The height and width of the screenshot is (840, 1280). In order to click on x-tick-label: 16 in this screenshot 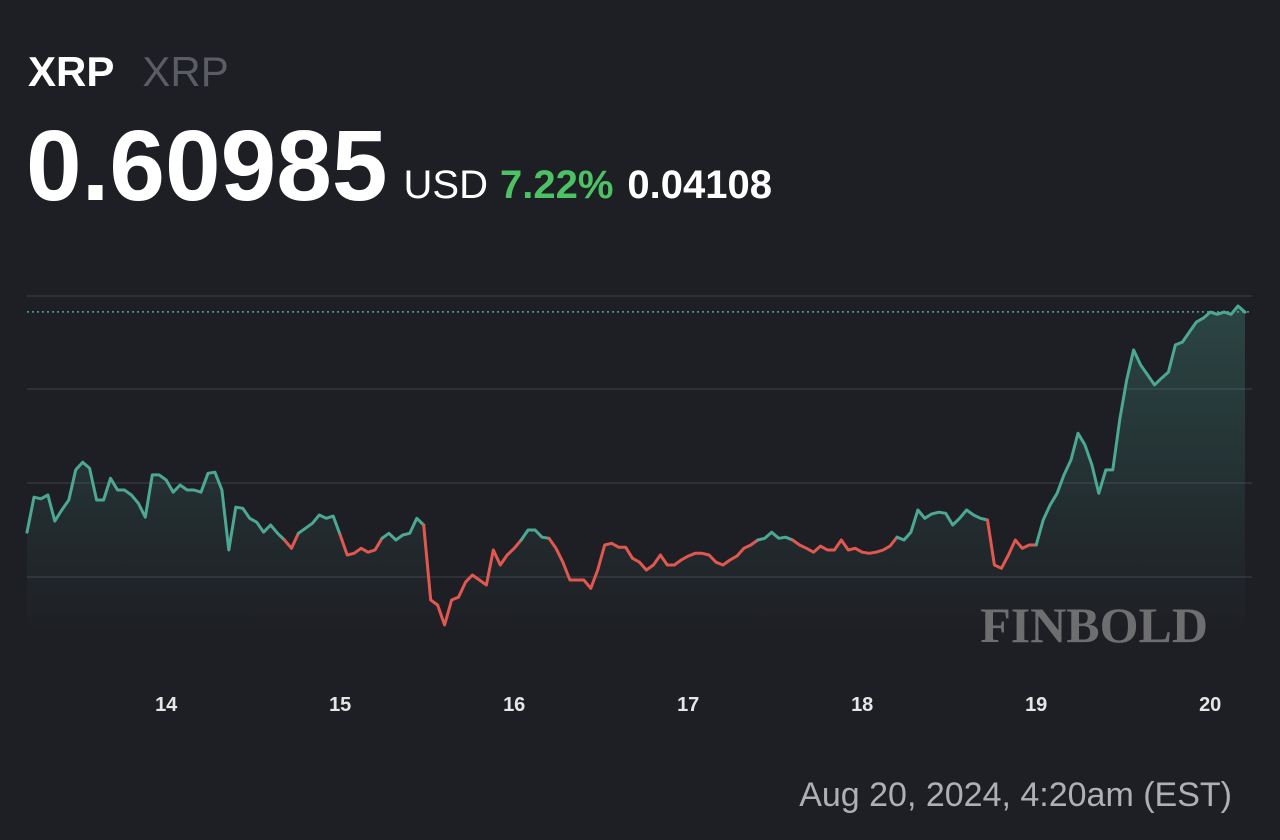, I will do `click(514, 705)`.